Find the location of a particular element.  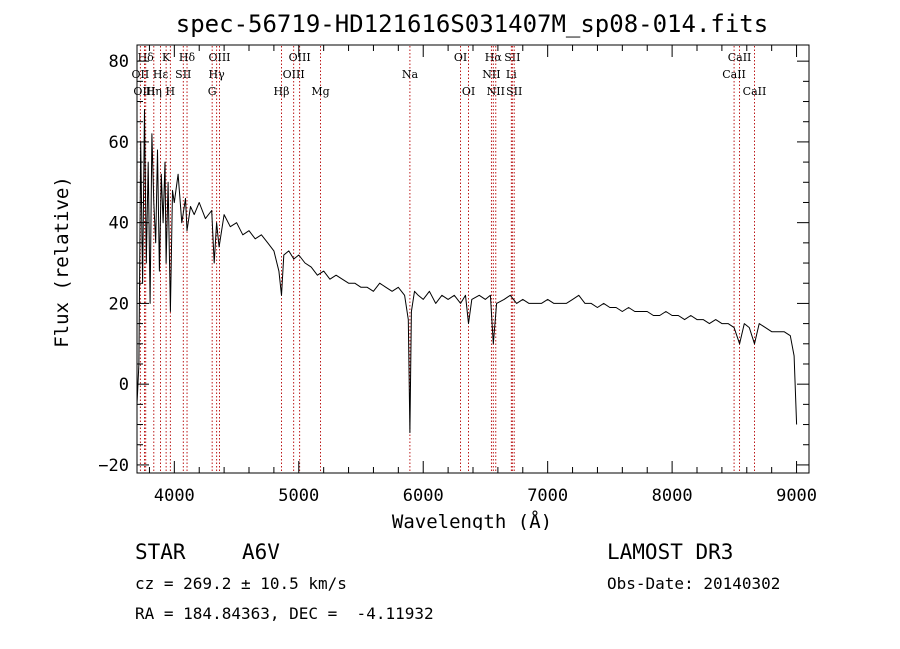

y-tick-label-0: −20 is located at coordinates (113, 466).